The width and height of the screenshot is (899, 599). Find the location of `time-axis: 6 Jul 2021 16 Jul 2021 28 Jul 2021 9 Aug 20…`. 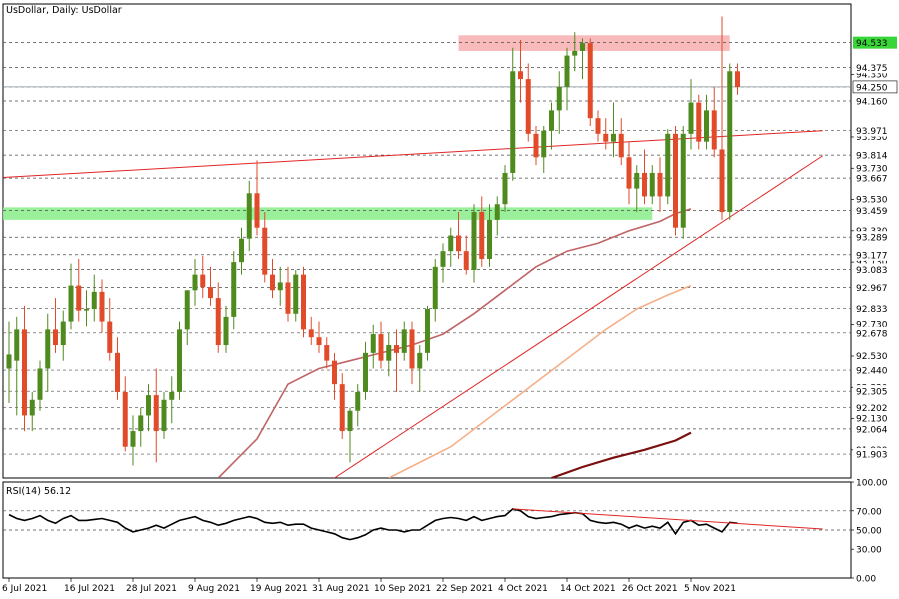

time-axis: 6 Jul 2021 16 Jul 2021 28 Jul 2021 9 Aug 20… is located at coordinates (369, 586).